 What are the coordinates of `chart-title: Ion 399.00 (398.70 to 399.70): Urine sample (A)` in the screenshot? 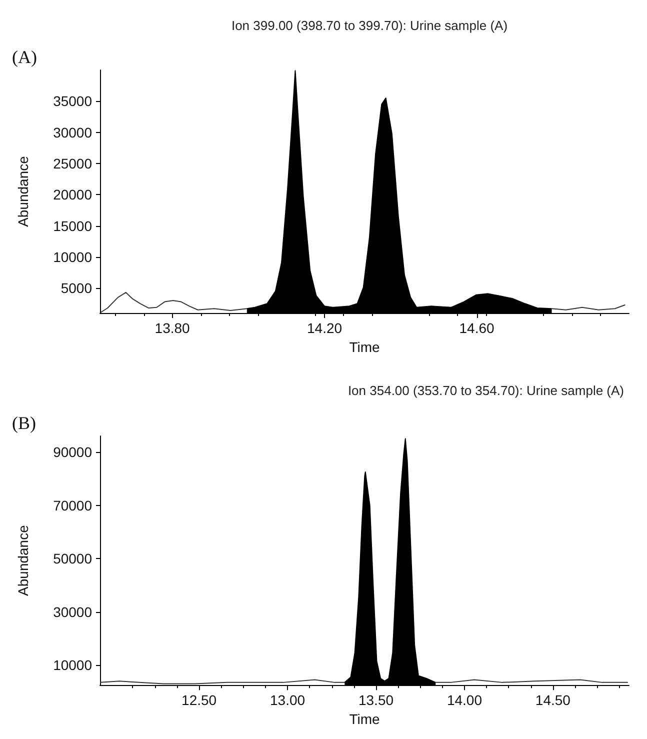 It's located at (369, 25).